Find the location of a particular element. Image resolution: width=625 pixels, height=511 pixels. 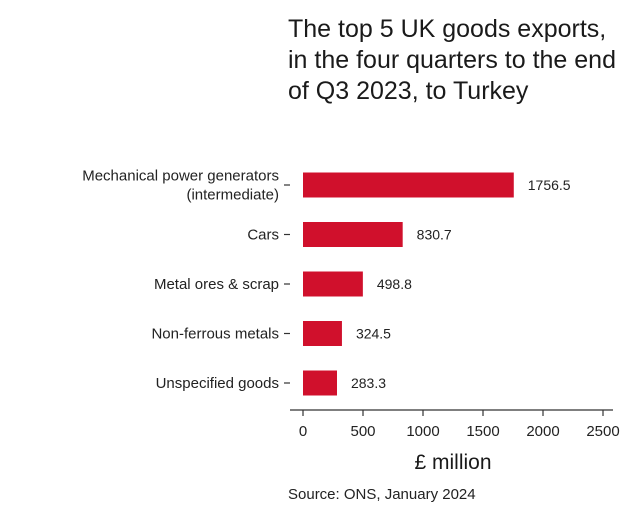

x-tick-label-2: 500 is located at coordinates (362, 431).